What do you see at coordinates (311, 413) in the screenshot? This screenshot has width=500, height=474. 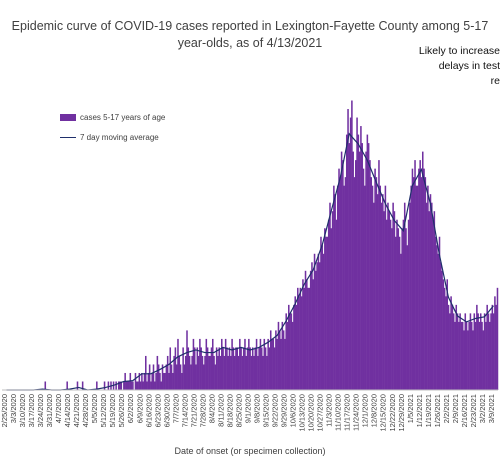 I see `x-tick-label: 10/20/2020` at bounding box center [311, 413].